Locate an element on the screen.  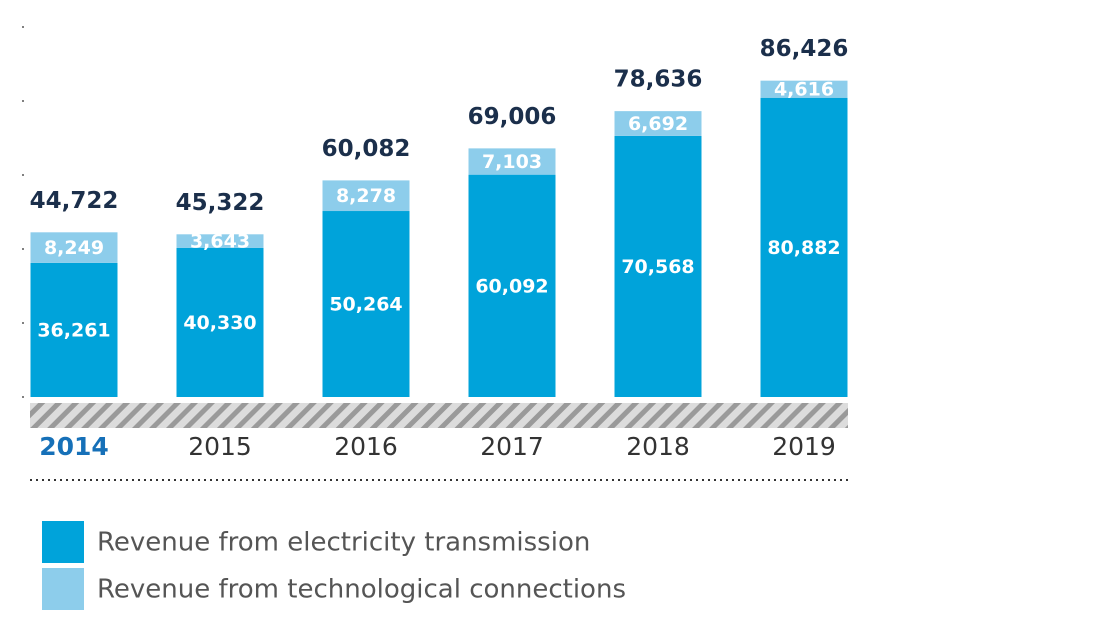
total-label: 78,636 is located at coordinates (658, 80).